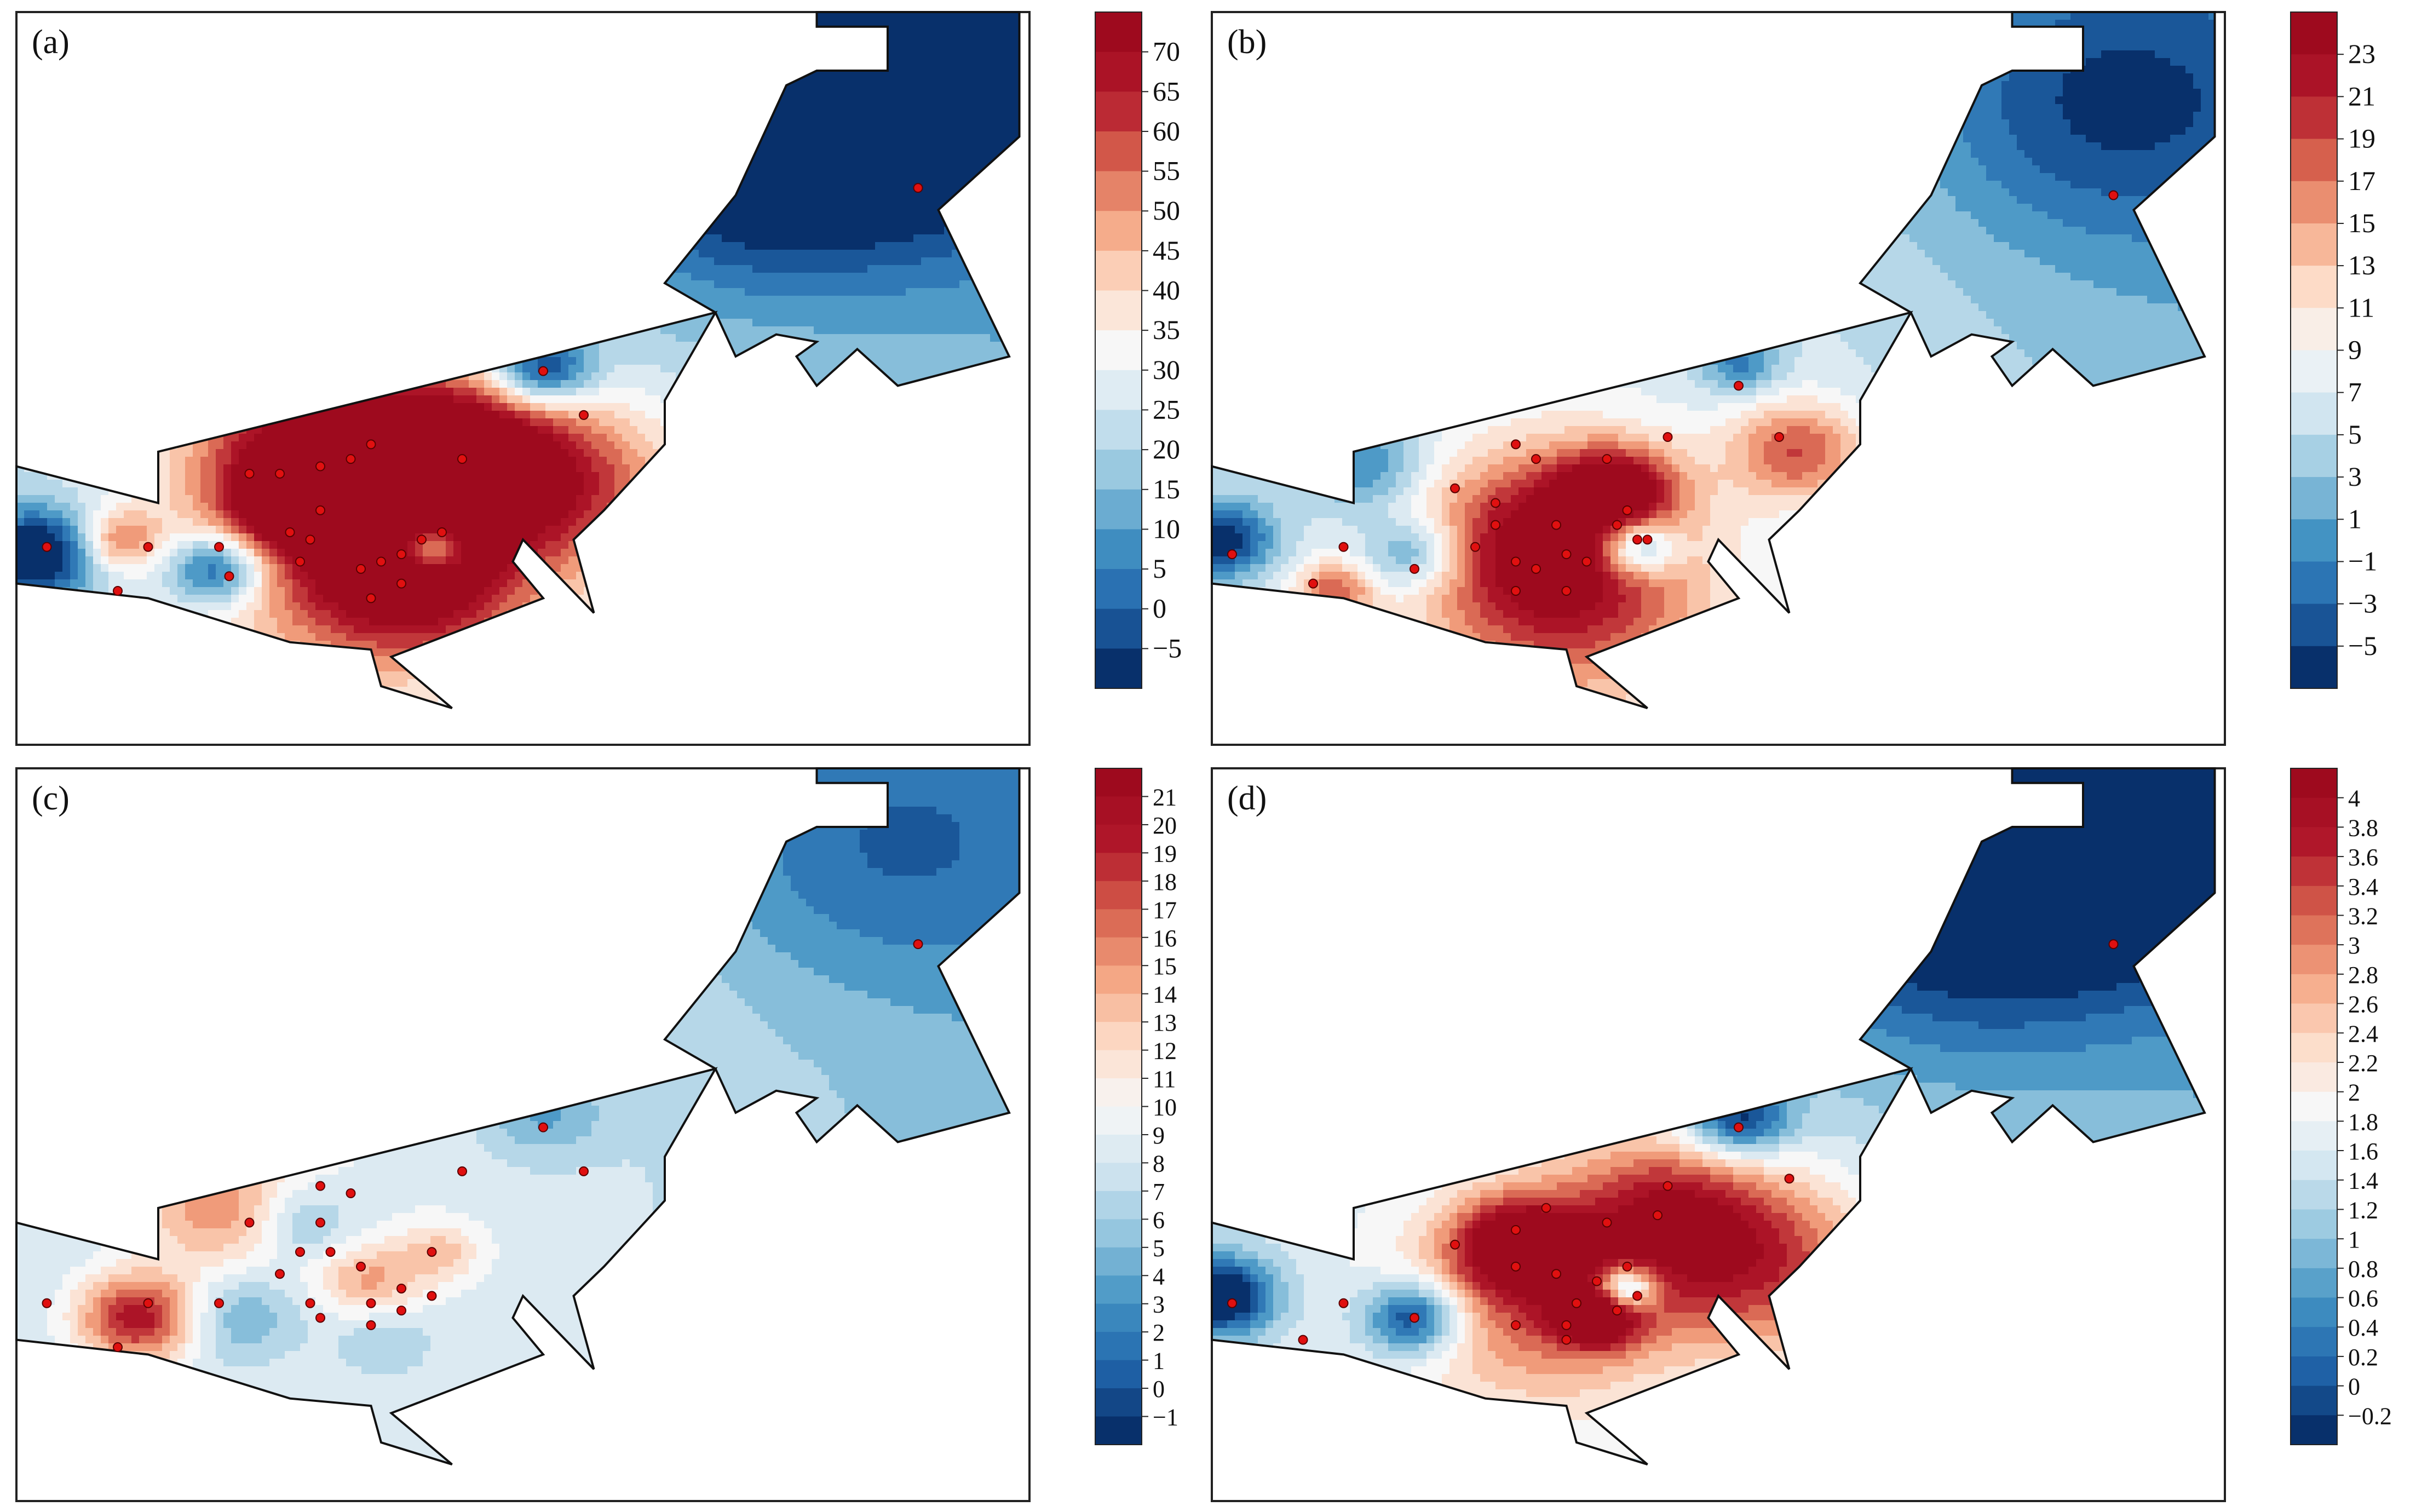  I want to click on colorbar-tick-label: 1.4, so click(2363, 1181).